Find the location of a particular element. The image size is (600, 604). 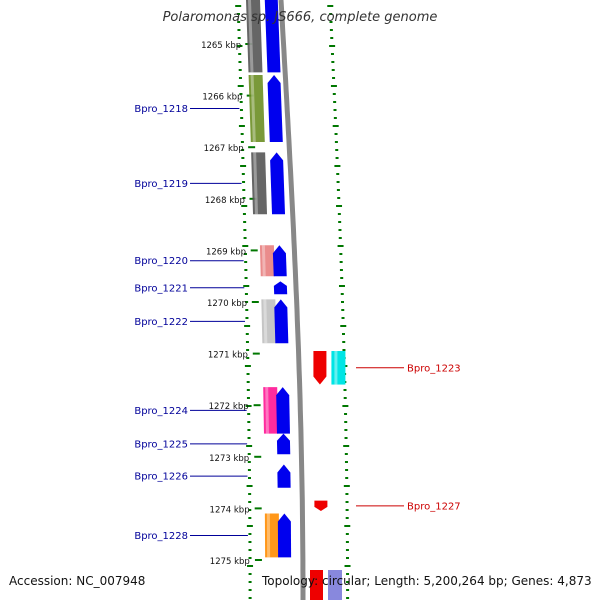

backbone-line is located at coordinates (292, 300).